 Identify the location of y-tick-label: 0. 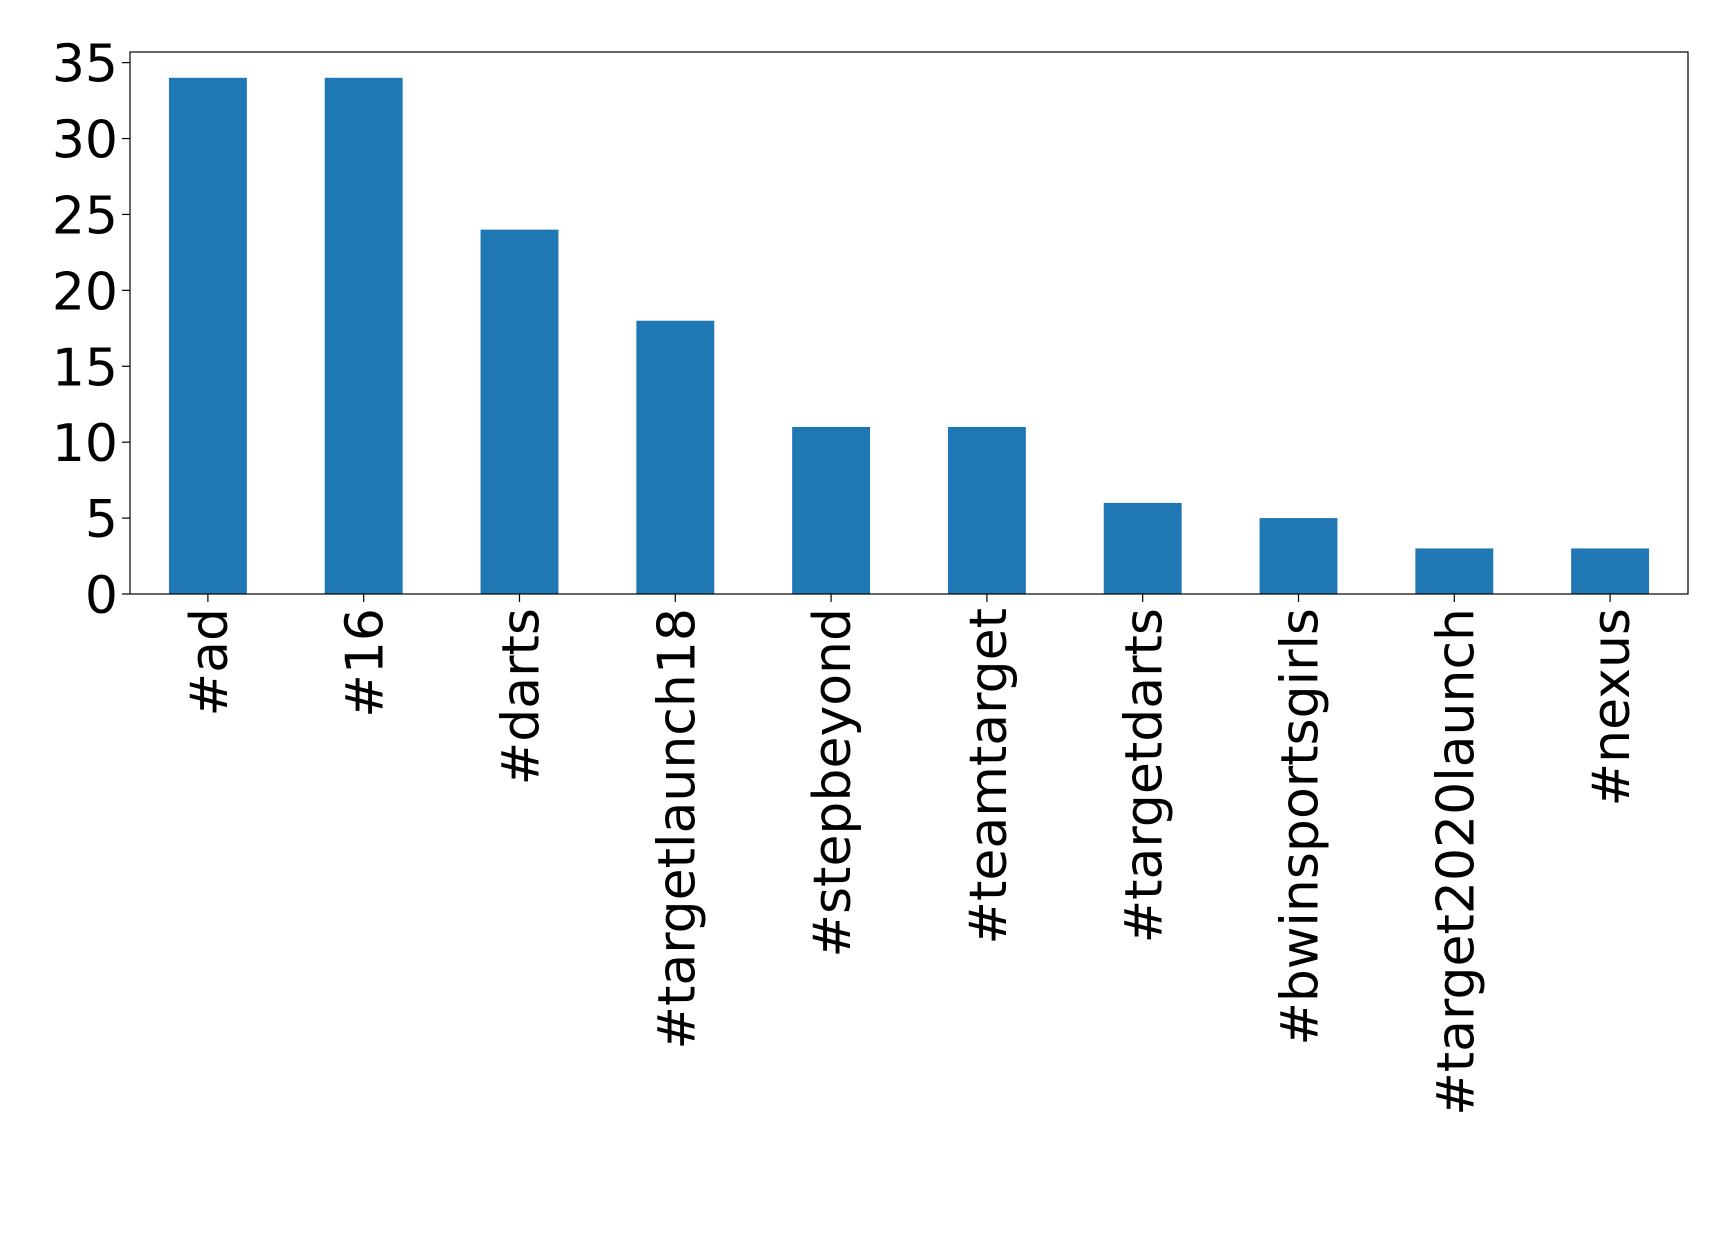
(101, 596).